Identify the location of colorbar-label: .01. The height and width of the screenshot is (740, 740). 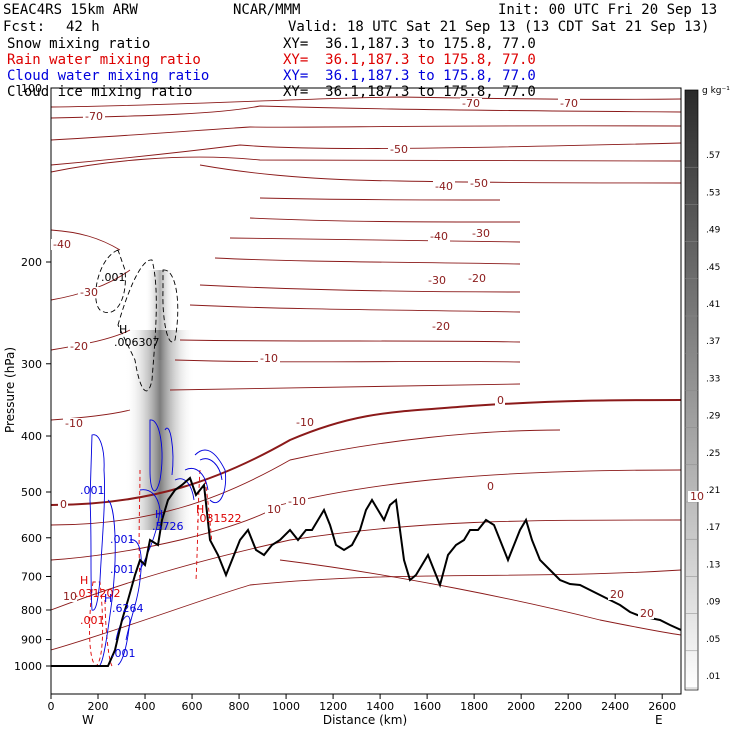
(713, 677).